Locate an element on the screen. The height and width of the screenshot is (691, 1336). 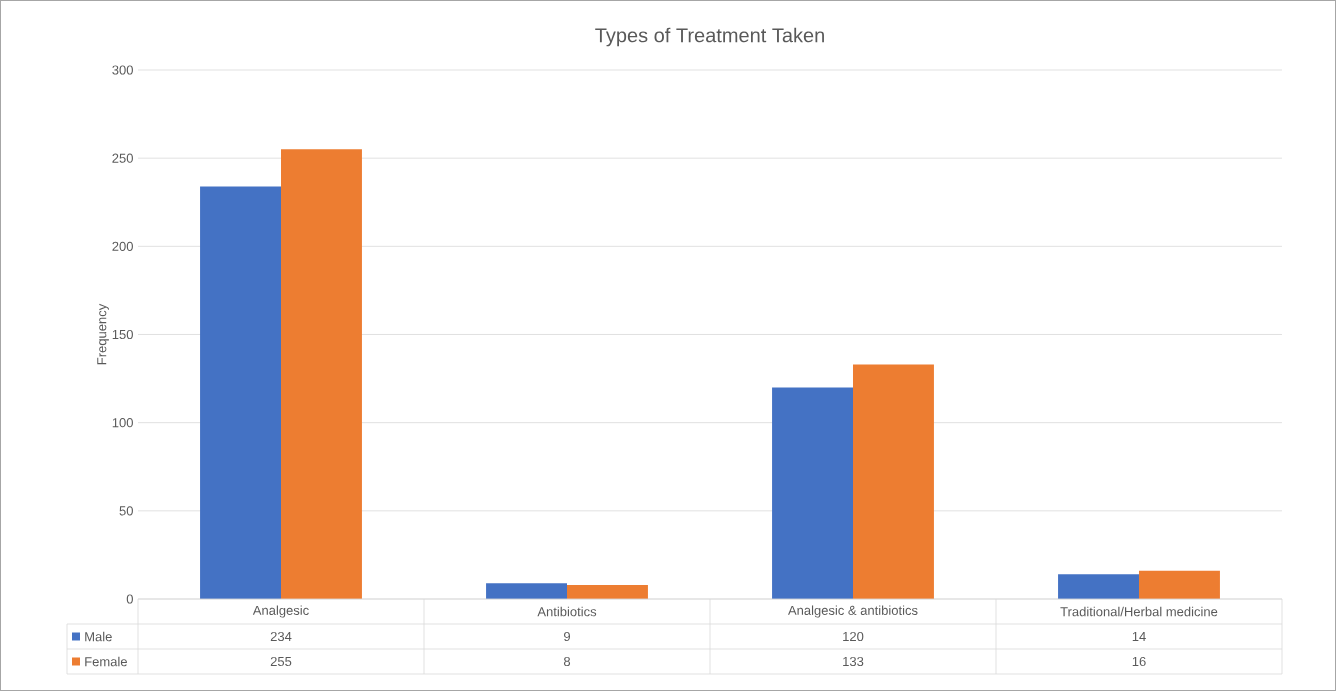
y-tick-label: 200 is located at coordinates (122, 246).